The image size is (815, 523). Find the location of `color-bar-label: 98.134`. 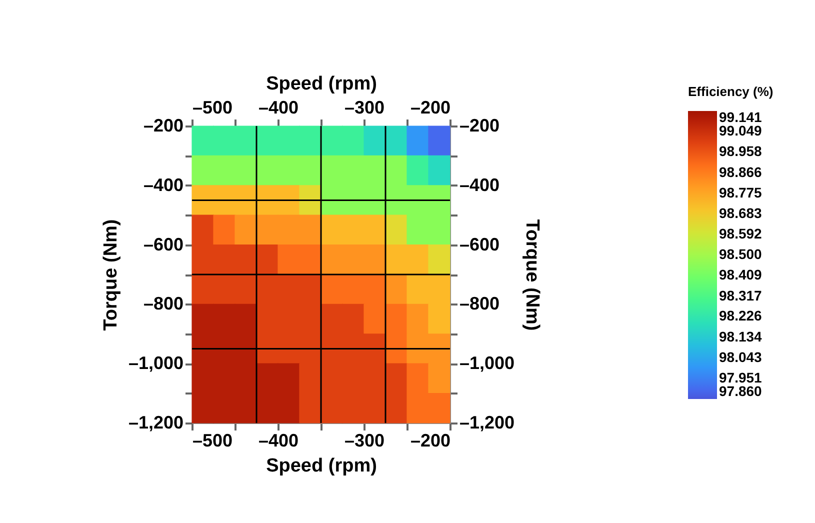

color-bar-label: 98.134 is located at coordinates (740, 336).